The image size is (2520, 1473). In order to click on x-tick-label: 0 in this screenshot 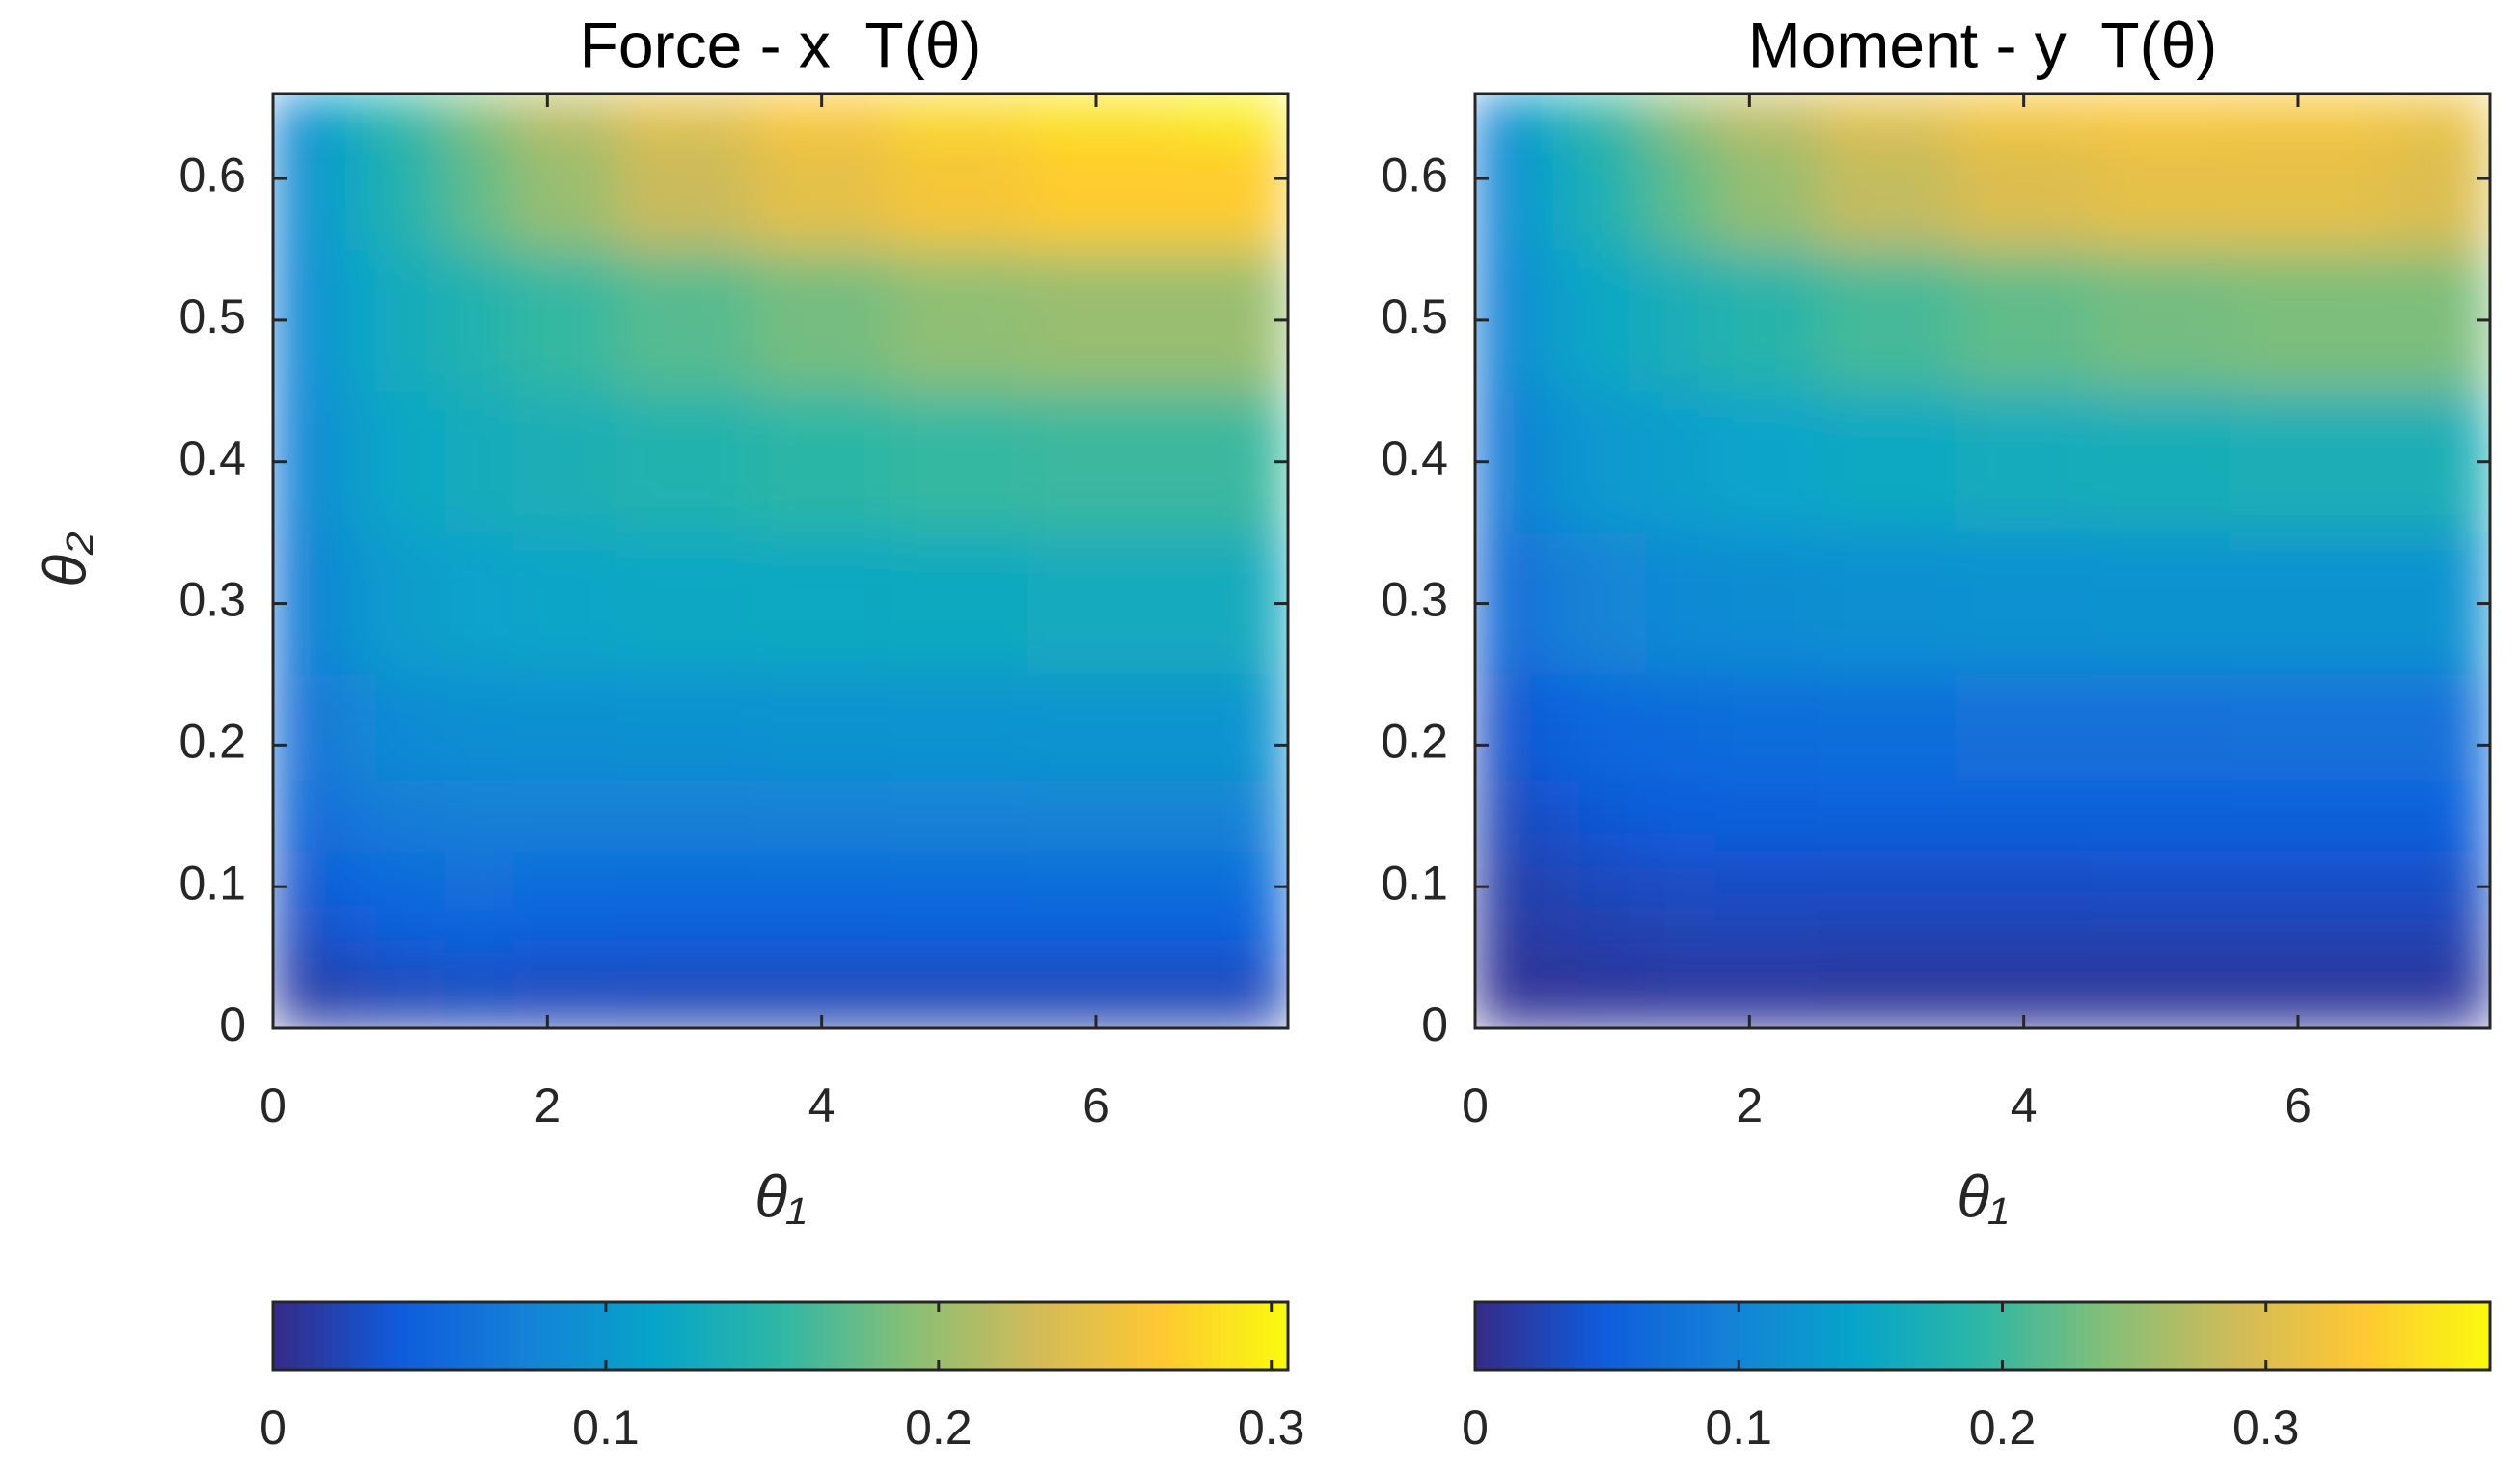, I will do `click(274, 1105)`.